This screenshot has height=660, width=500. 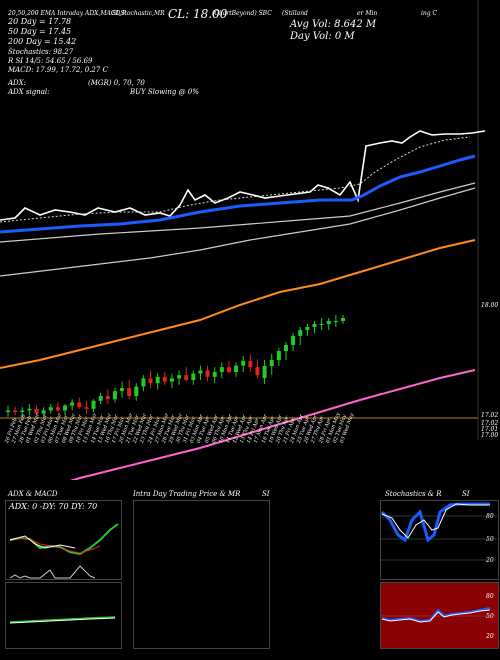 What do you see at coordinates (29, 92) in the screenshot?
I see `adx-signal-label: ADX signal:` at bounding box center [29, 92].